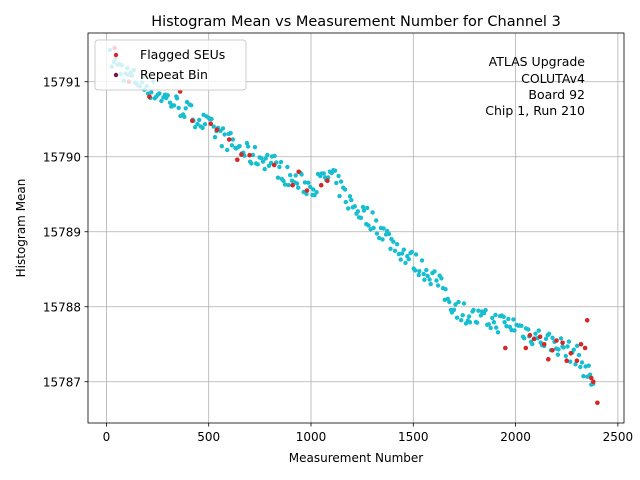 This screenshot has width=640, height=480. I want to click on annotation-line-4: Chip 1, Run 210, so click(535, 110).